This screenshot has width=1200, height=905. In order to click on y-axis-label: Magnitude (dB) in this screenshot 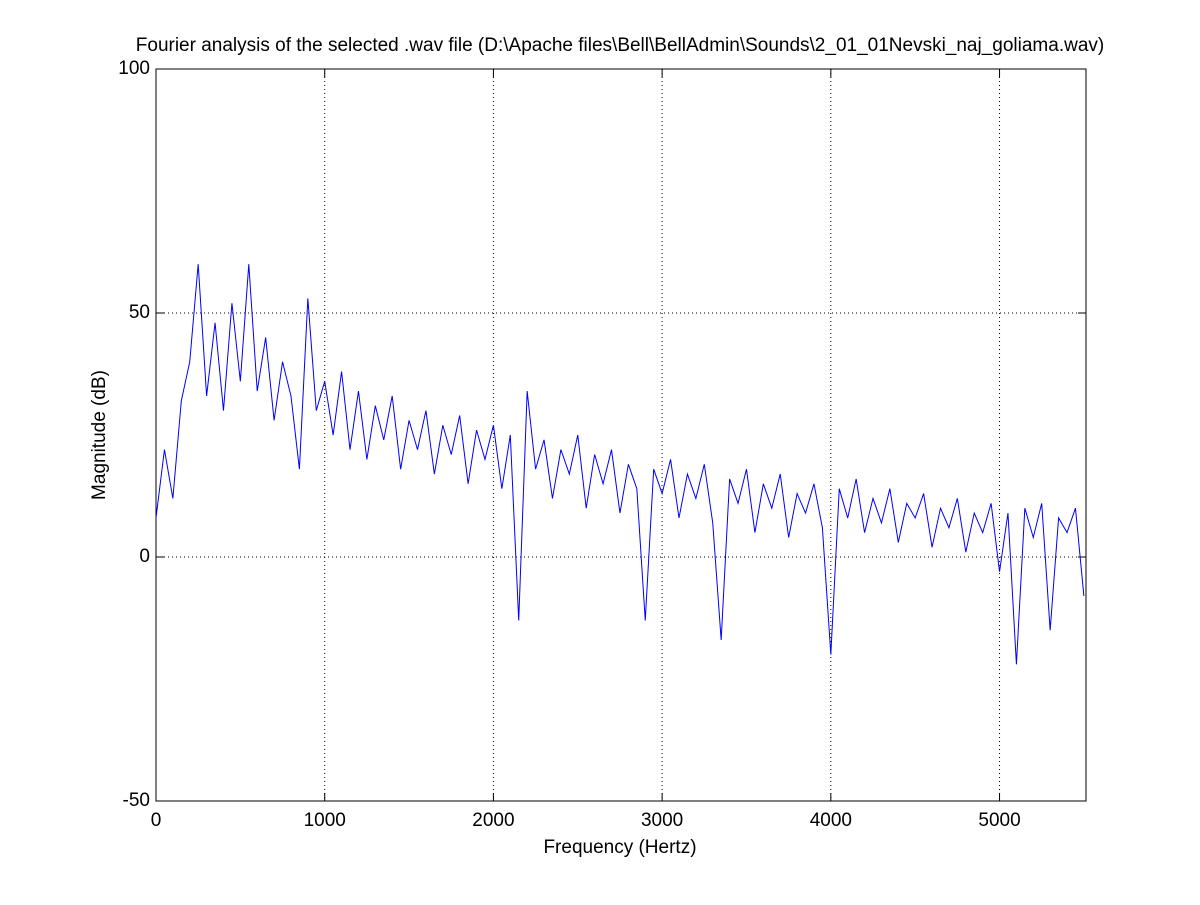, I will do `click(99, 435)`.